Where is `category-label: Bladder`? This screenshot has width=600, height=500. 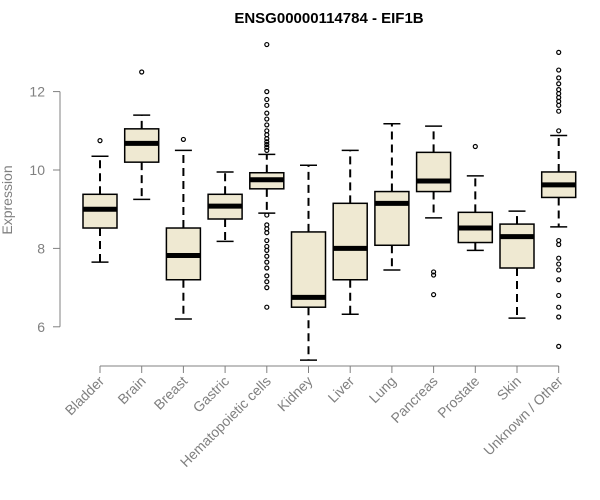 category-label: Bladder is located at coordinates (85, 396).